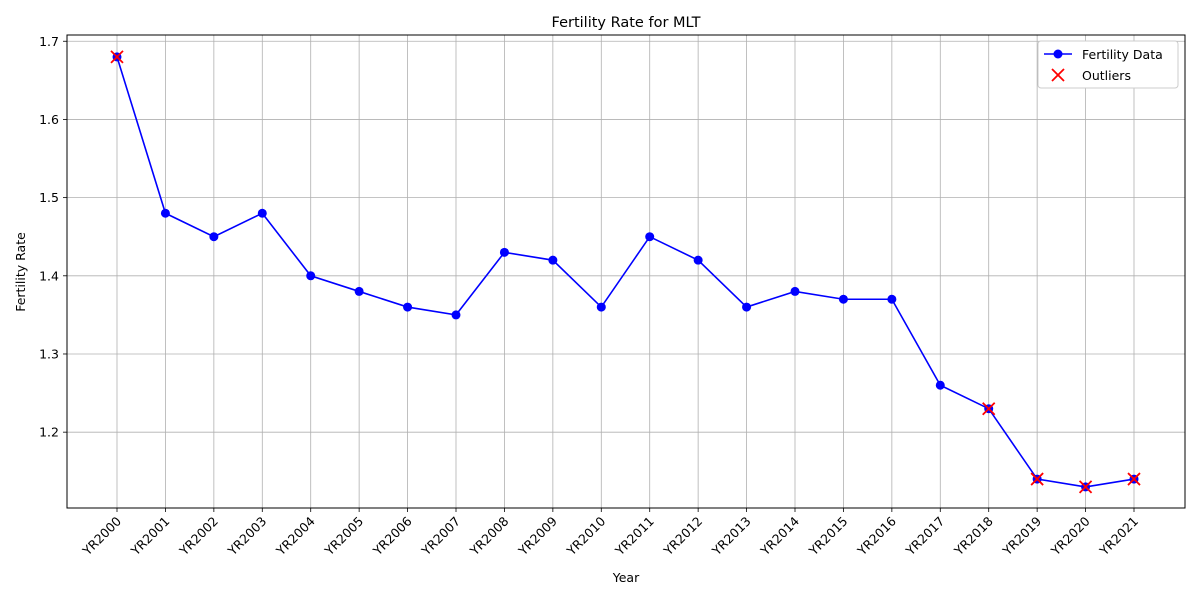 The image size is (1200, 600). I want to click on y-axis-ticks: 1.2 1.3 1.4 1.5 1.6 1.7, so click(53, 237).